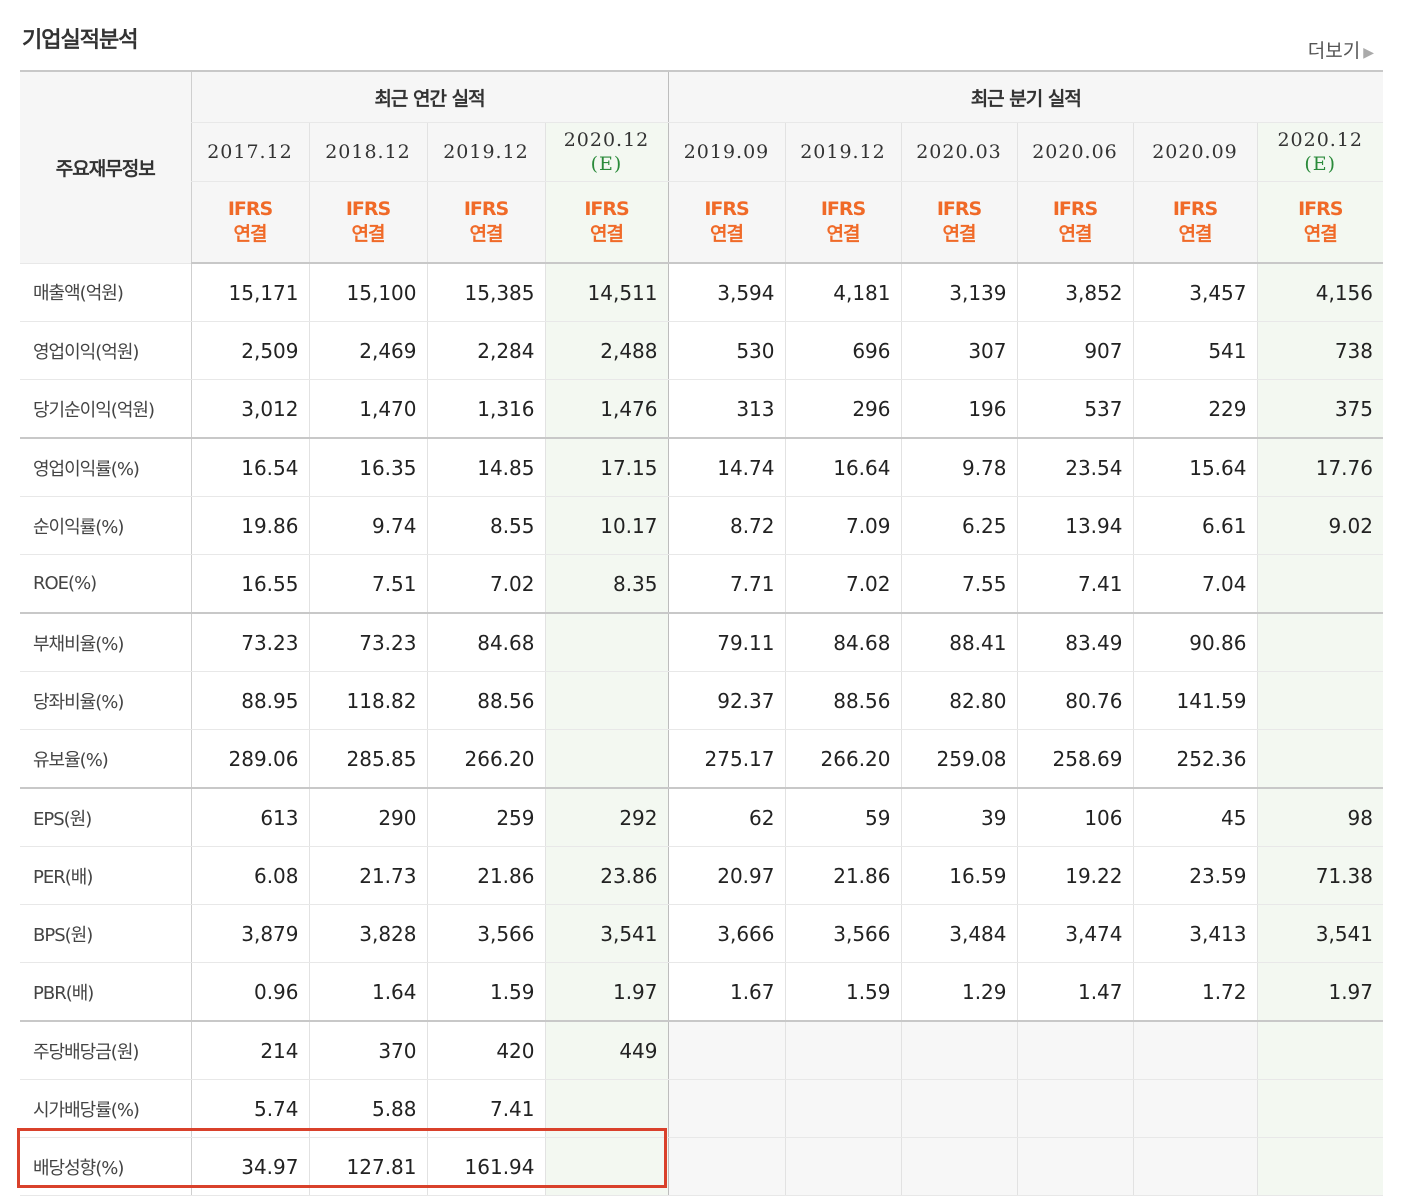  What do you see at coordinates (249, 350) in the screenshot?
I see `value-cell: 2,509` at bounding box center [249, 350].